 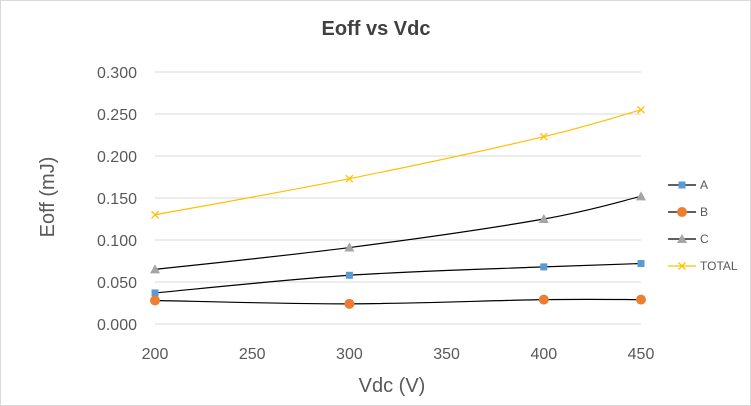 I want to click on x-tick-label: 400, so click(x=543, y=354).